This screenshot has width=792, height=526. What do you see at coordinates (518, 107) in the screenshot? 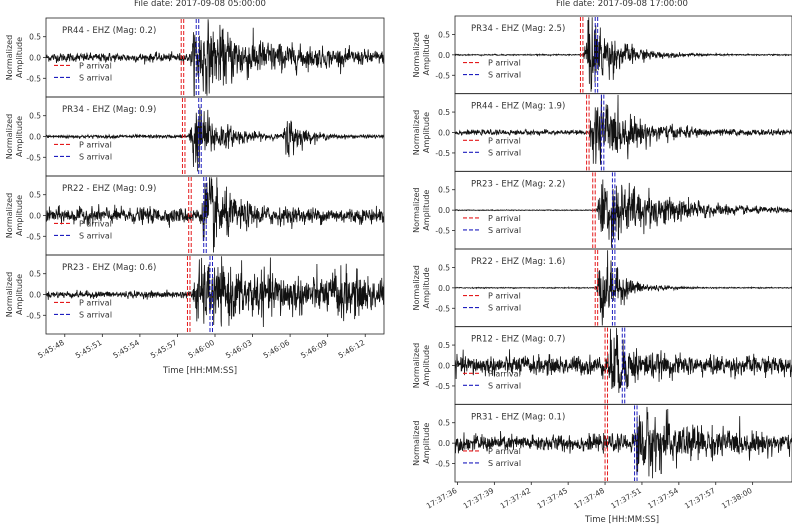
I see `station-label: PR44 - EHZ (Mag: 1.9)` at bounding box center [518, 107].